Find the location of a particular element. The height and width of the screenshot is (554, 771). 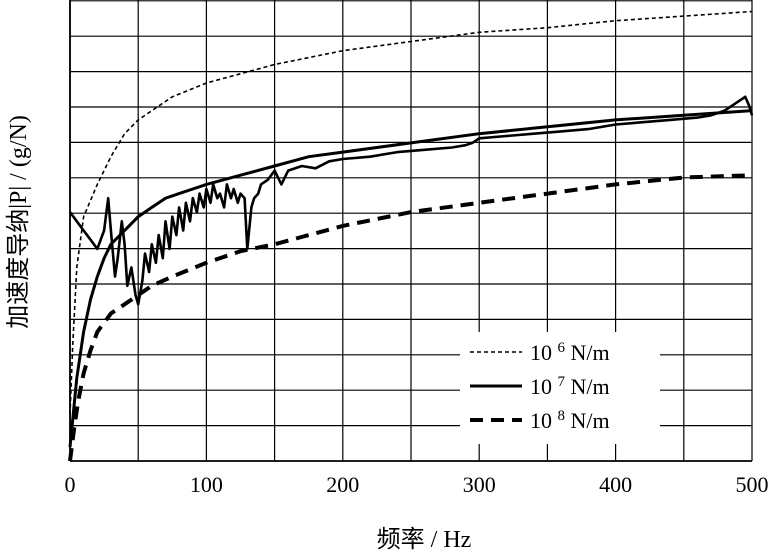

x-tick-label: 200 is located at coordinates (342, 484).